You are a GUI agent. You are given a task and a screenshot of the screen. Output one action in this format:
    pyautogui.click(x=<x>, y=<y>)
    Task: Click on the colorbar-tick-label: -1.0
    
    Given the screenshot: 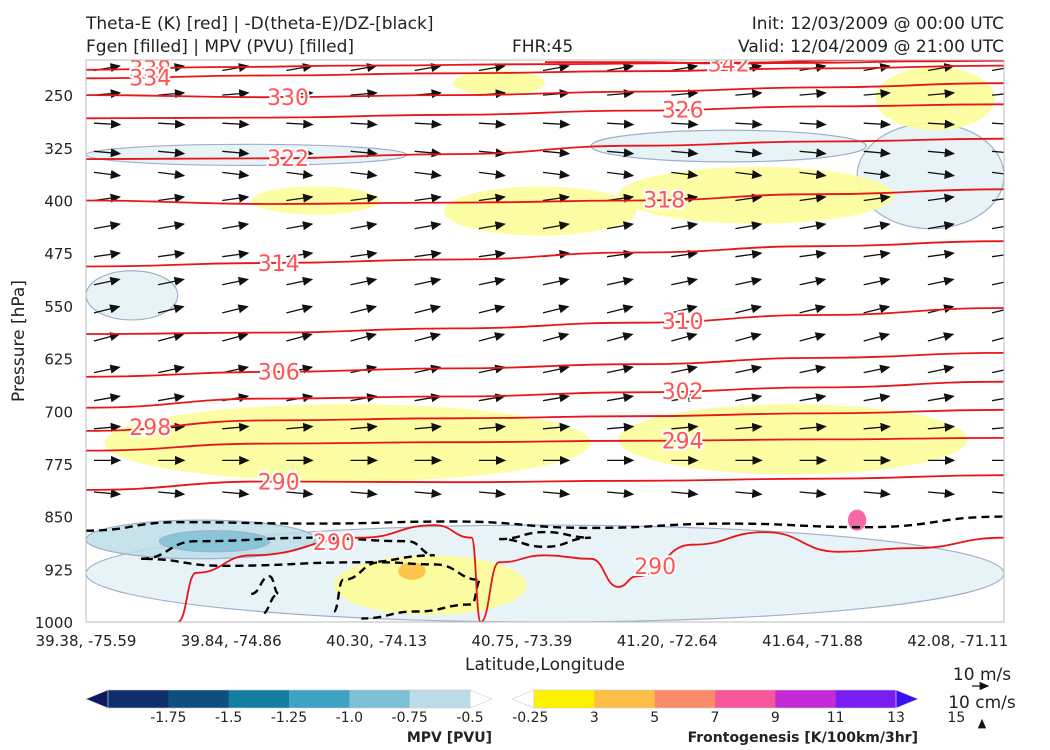 What is the action you would take?
    pyautogui.click(x=349, y=718)
    